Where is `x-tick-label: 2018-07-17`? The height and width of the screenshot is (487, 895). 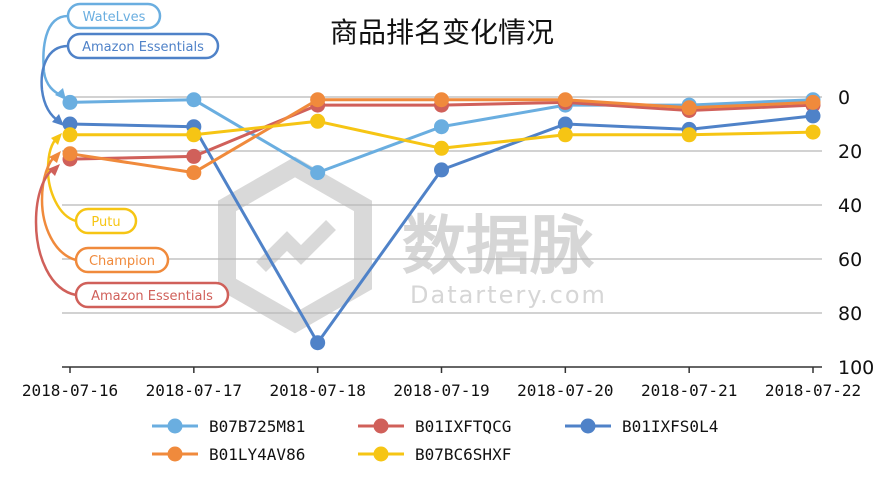
x-tick-label: 2018-07-17 is located at coordinates (194, 390).